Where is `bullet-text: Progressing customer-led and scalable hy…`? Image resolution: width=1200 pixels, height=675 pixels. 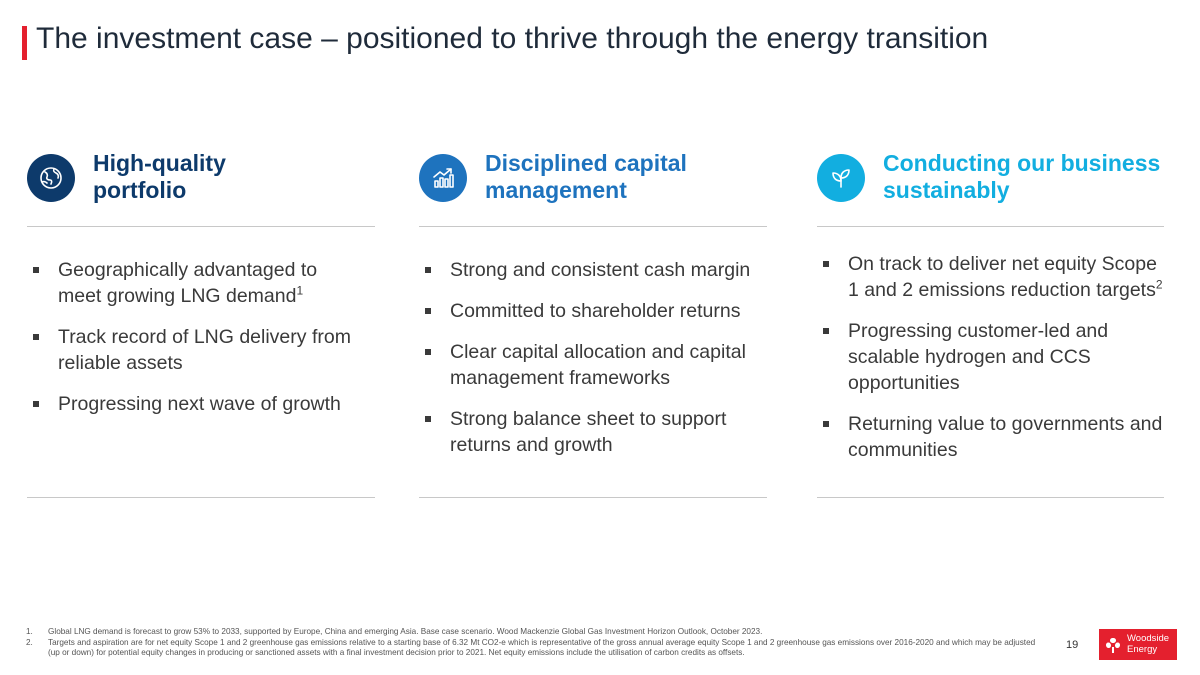
bullet-text: Progressing customer-led and scalable hy… is located at coordinates (978, 357).